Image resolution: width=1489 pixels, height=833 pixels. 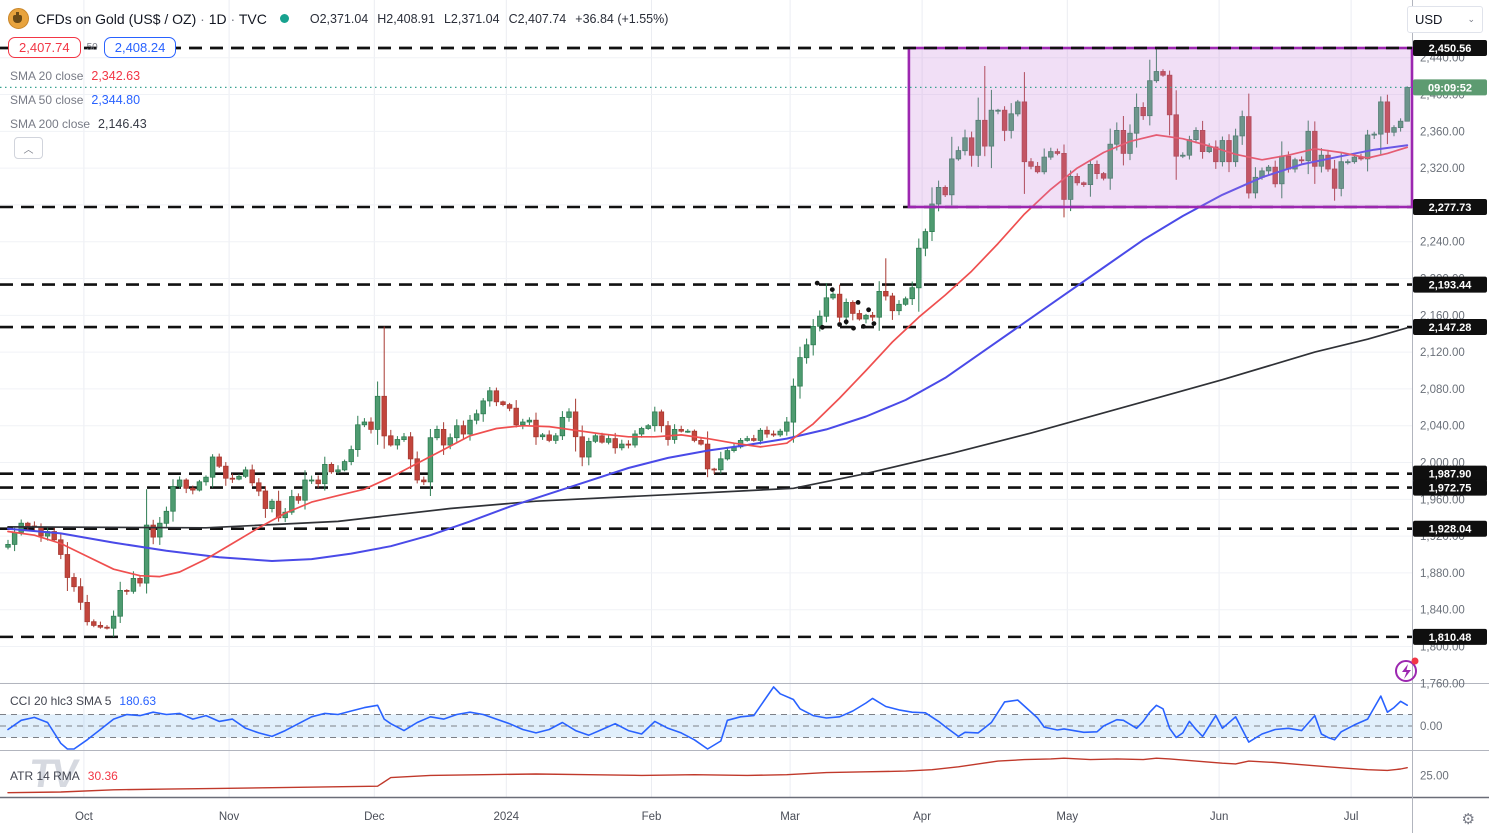 I want to click on spread-label: 50, so click(x=92, y=47).